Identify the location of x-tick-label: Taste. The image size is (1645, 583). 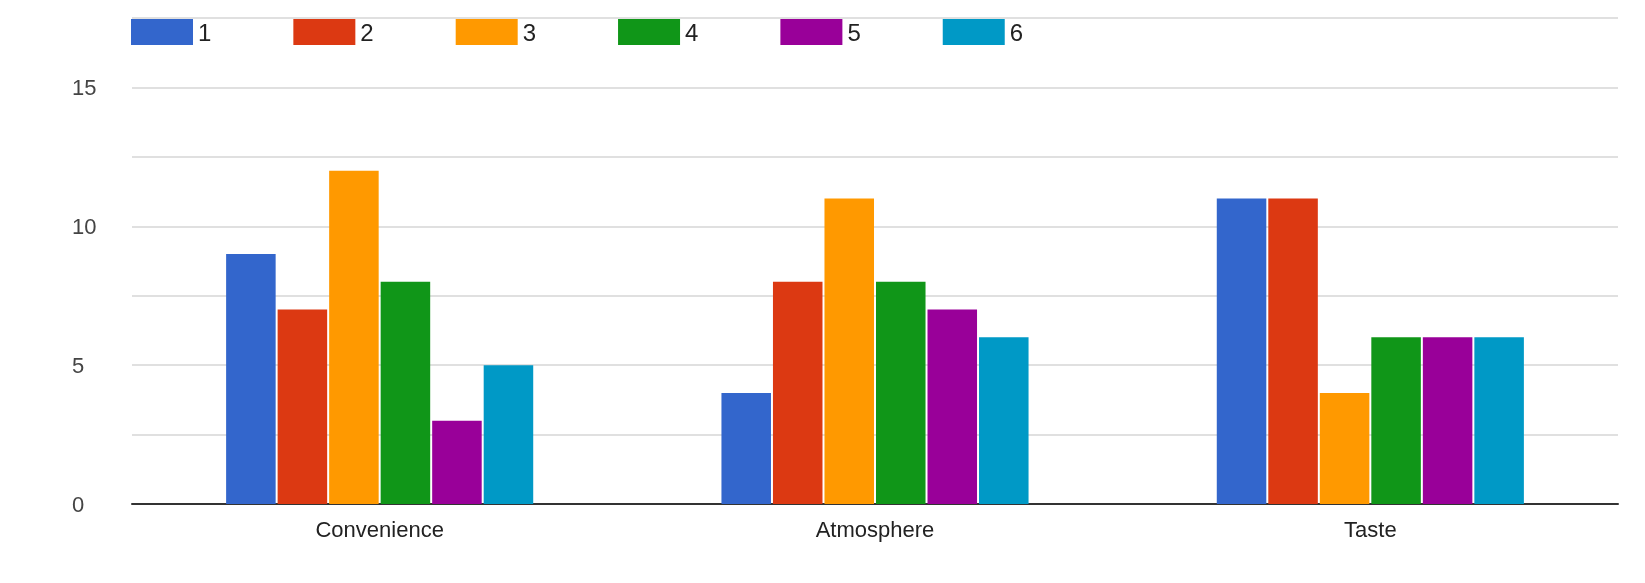
(1370, 529).